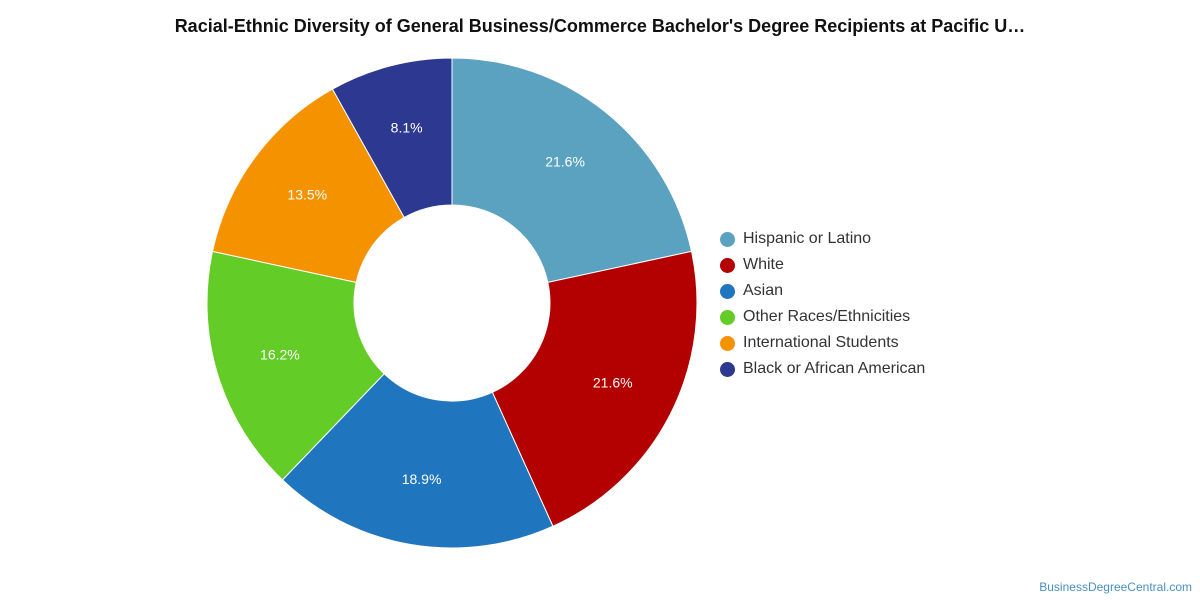 This screenshot has width=1200, height=600. I want to click on legend-item: Asian, so click(822, 291).